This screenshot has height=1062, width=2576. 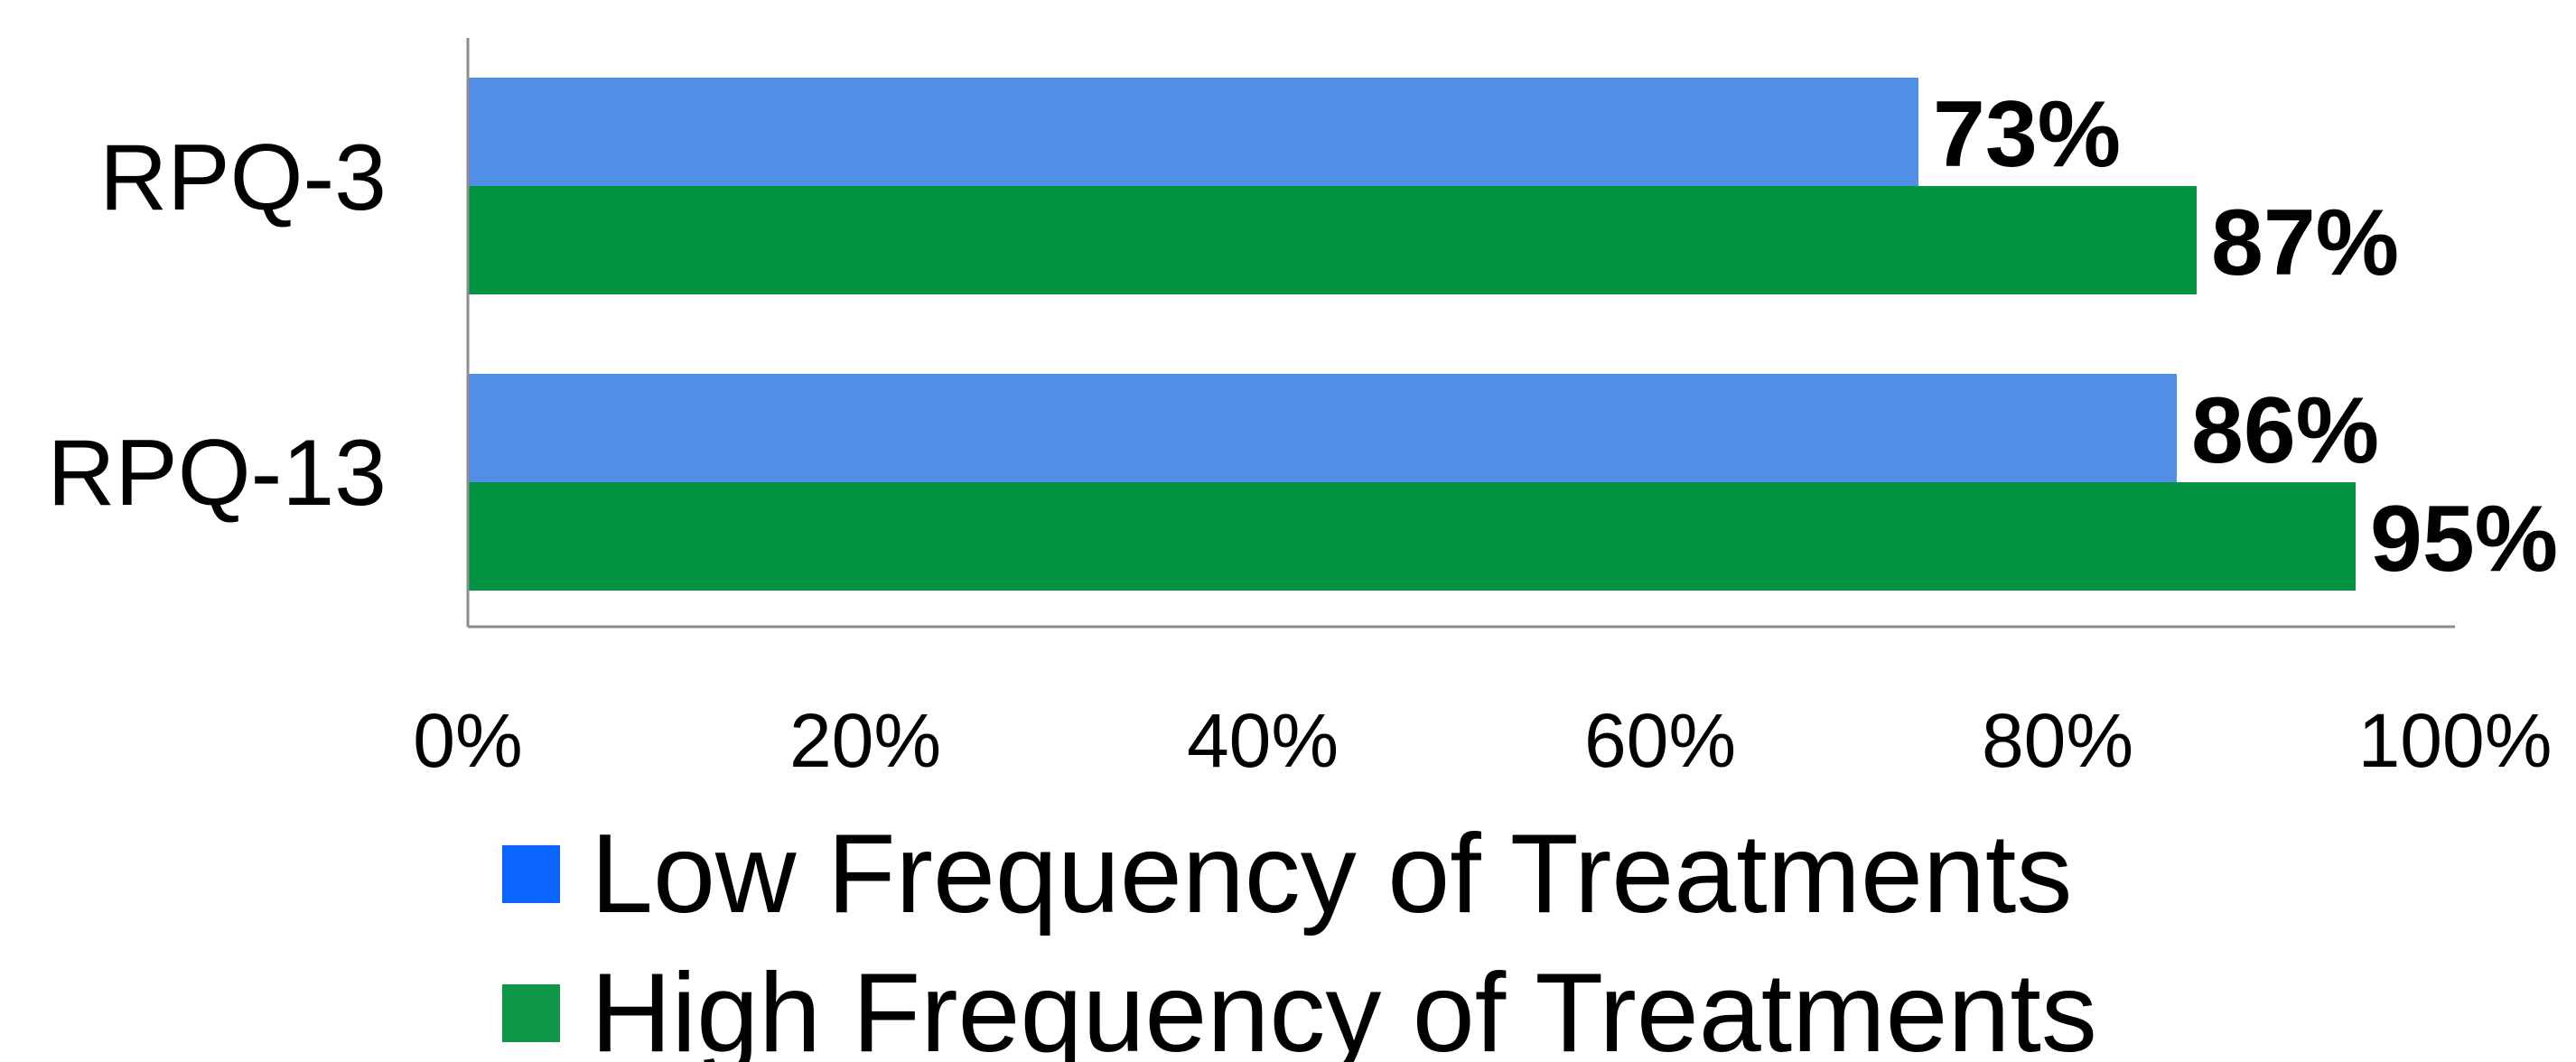 I want to click on category-labels-group: RPQ-3 RPQ-13, so click(x=217, y=326).